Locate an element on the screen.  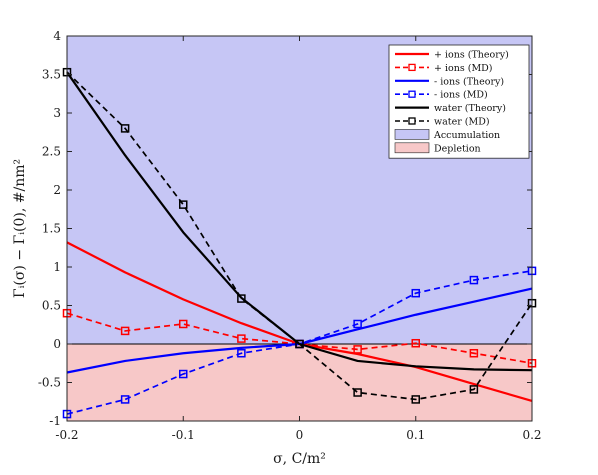
y-tick-label: 2.5 is located at coordinates (51, 152).